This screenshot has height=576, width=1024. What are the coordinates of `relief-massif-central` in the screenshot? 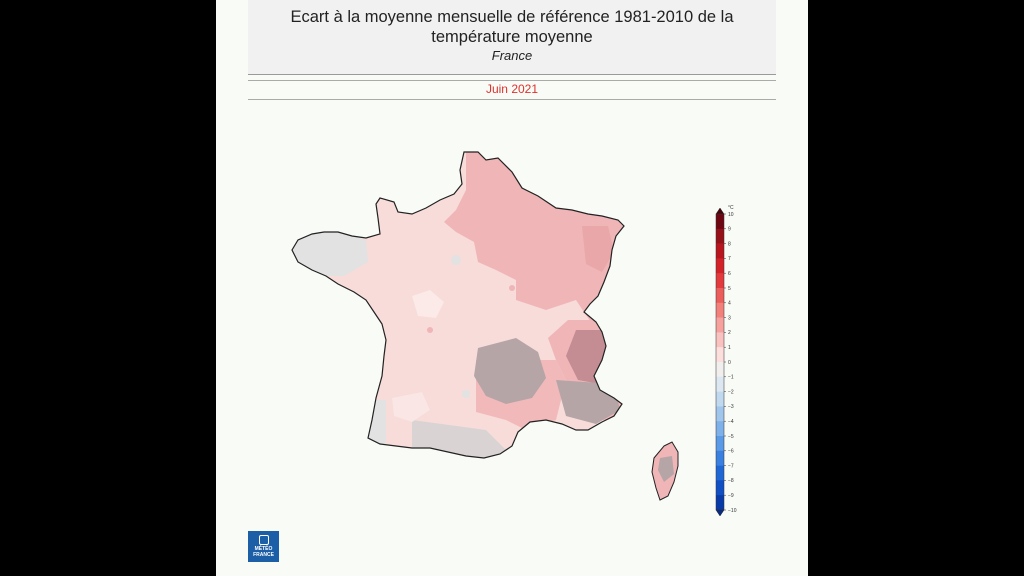 It's located at (510, 371).